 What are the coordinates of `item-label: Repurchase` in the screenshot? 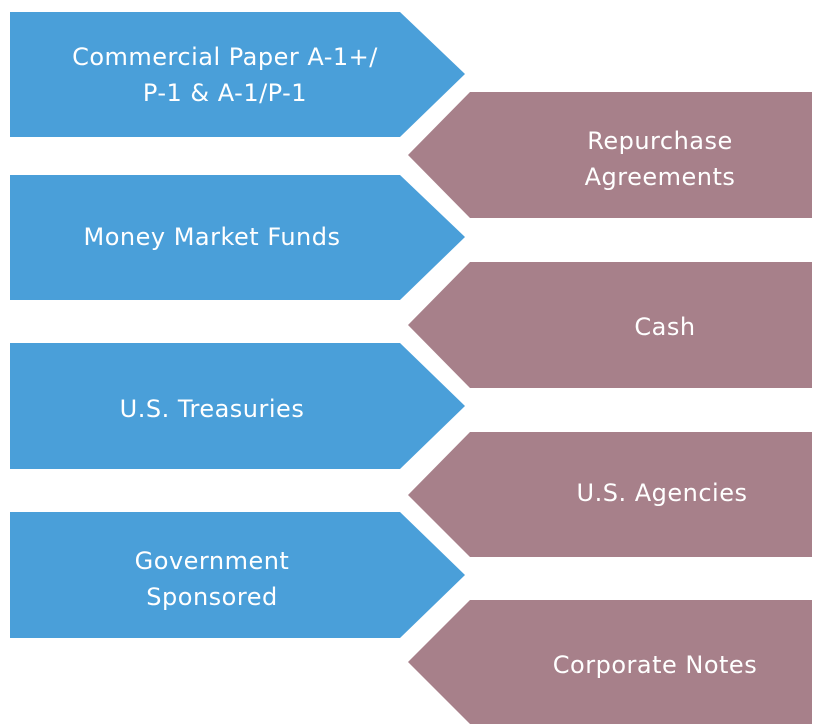 It's located at (660, 141).